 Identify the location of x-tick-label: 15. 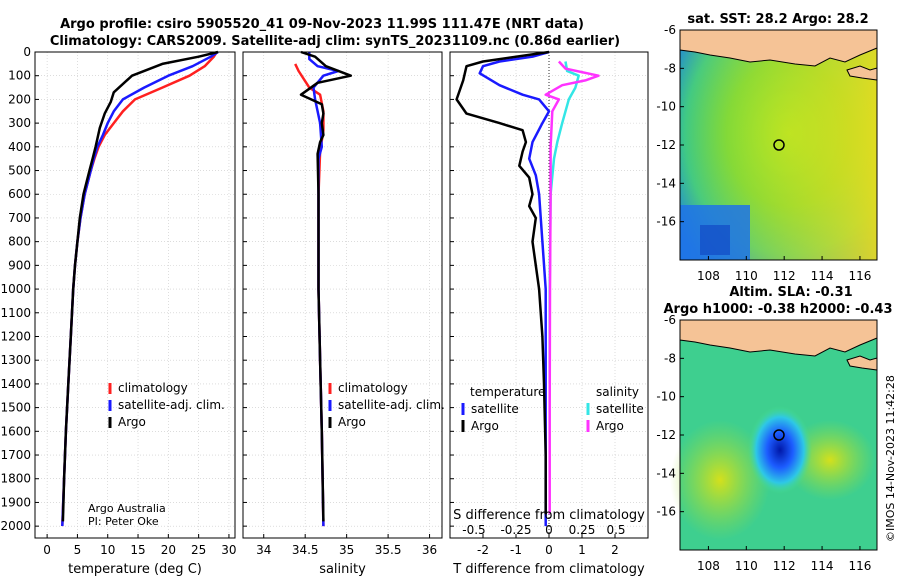
(137, 550).